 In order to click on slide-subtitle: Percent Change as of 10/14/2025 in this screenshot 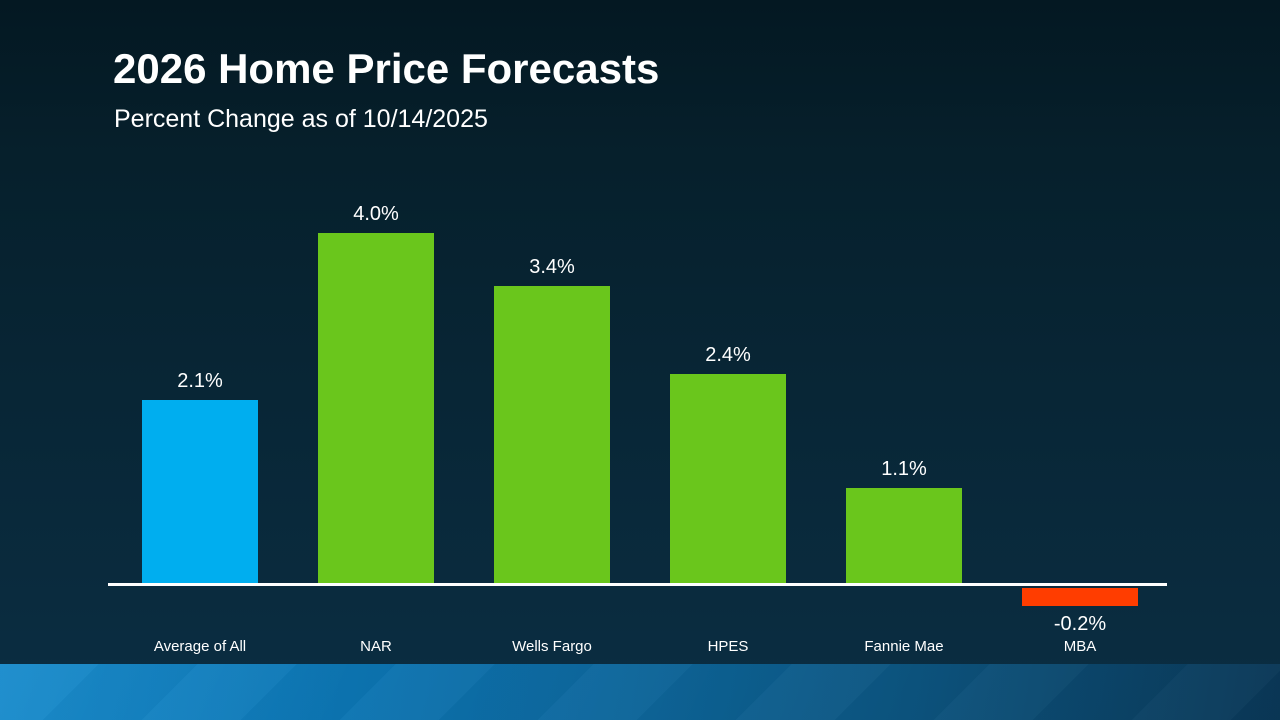, I will do `click(301, 119)`.